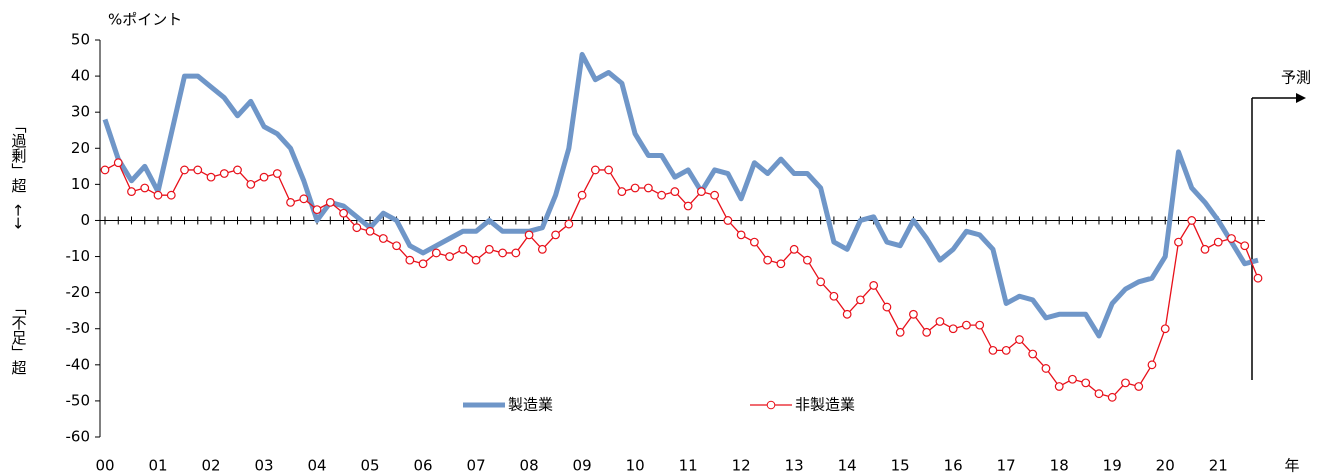 Image resolution: width=1332 pixels, height=475 pixels. What do you see at coordinates (80, 184) in the screenshot?
I see `y-tick-label: 10` at bounding box center [80, 184].